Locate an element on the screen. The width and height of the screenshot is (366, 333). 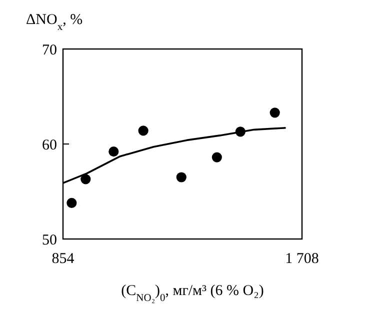
y-tick-label: 60 is located at coordinates (49, 145).